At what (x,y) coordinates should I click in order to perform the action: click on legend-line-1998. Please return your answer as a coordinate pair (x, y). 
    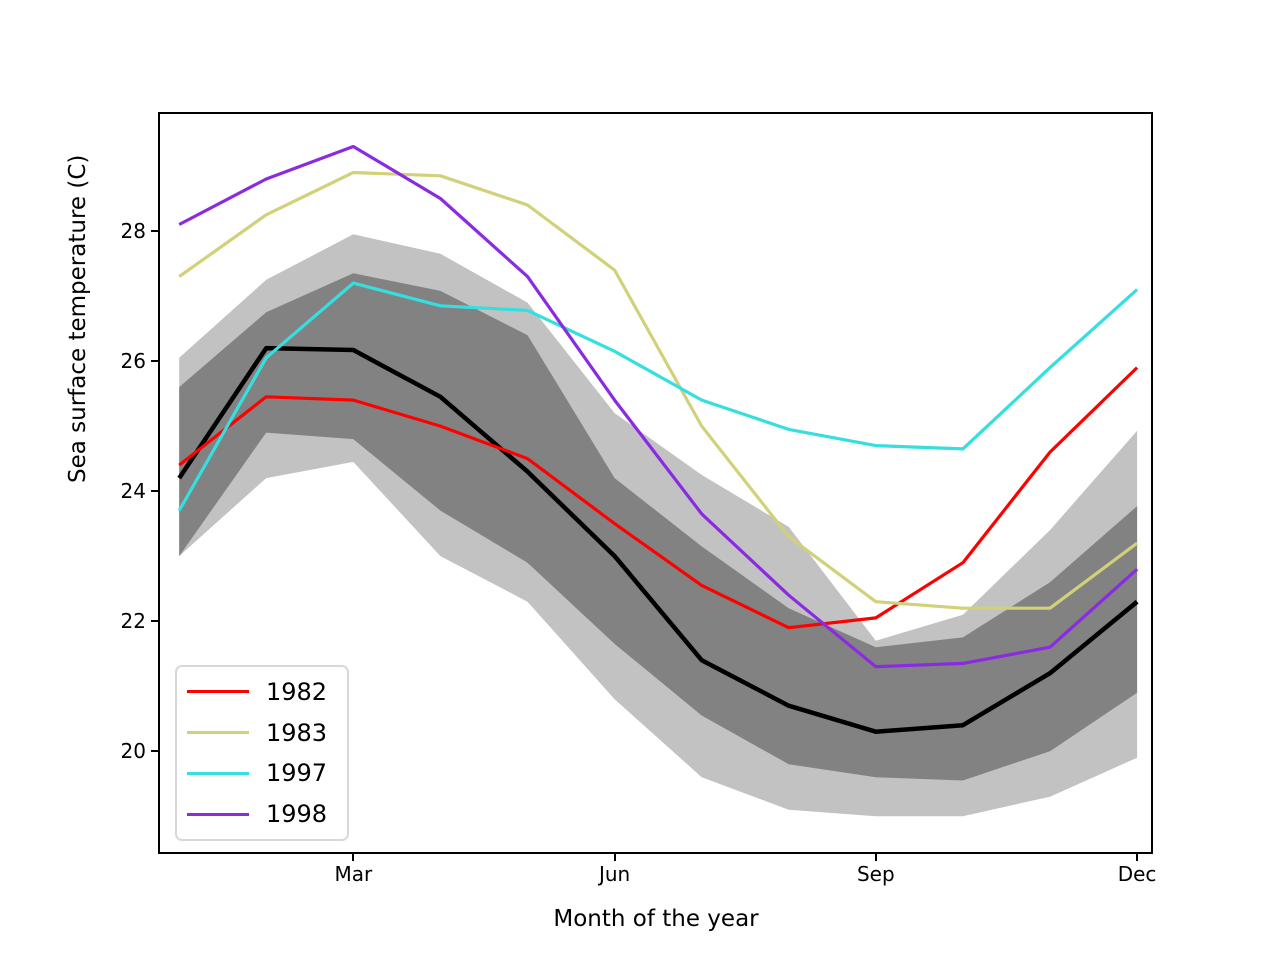
    Looking at the image, I should click on (218, 814).